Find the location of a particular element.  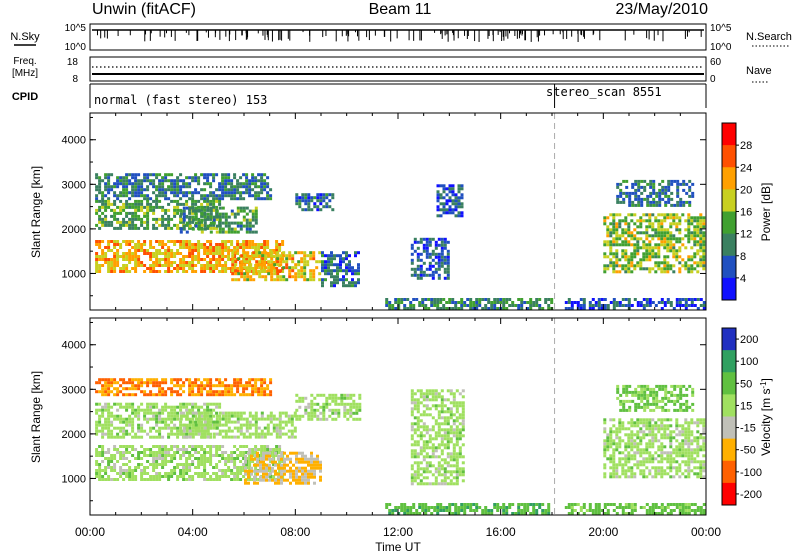

station-title: Unwin (fitACF) is located at coordinates (144, 9).